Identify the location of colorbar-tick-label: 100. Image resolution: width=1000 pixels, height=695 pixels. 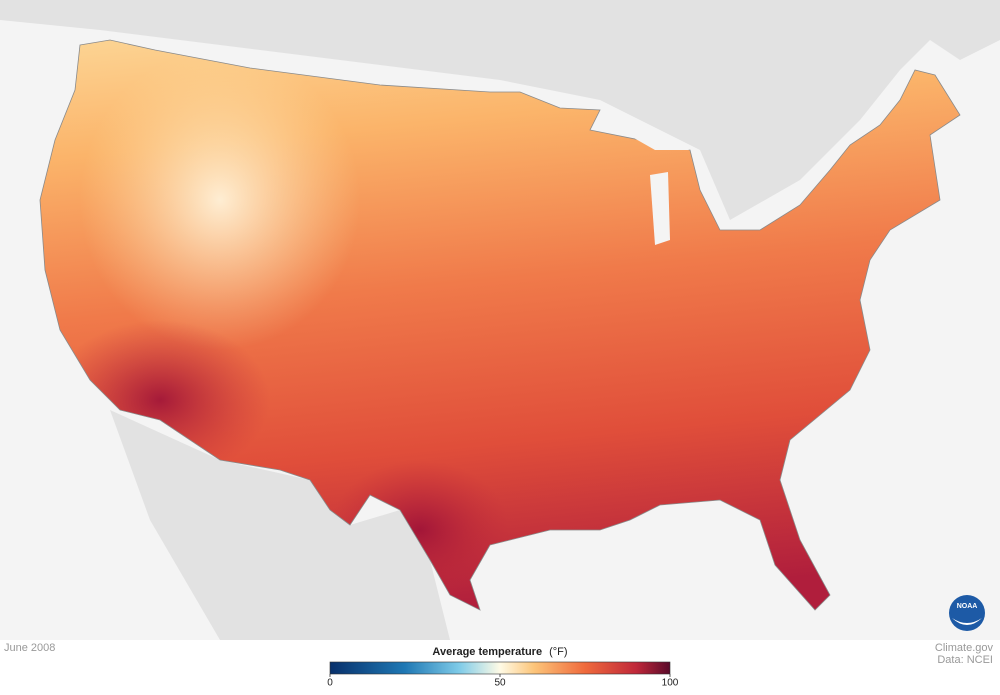
(670, 683).